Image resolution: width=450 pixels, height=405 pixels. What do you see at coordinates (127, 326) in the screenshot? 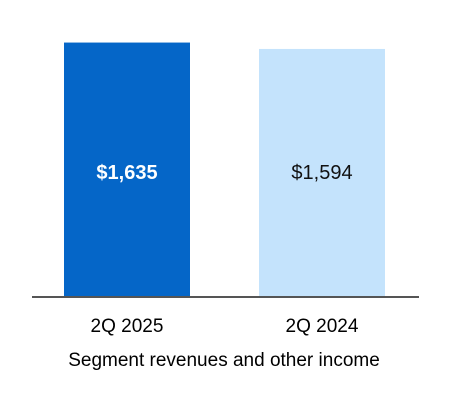
I see `category-label-0: 2Q 2025` at bounding box center [127, 326].